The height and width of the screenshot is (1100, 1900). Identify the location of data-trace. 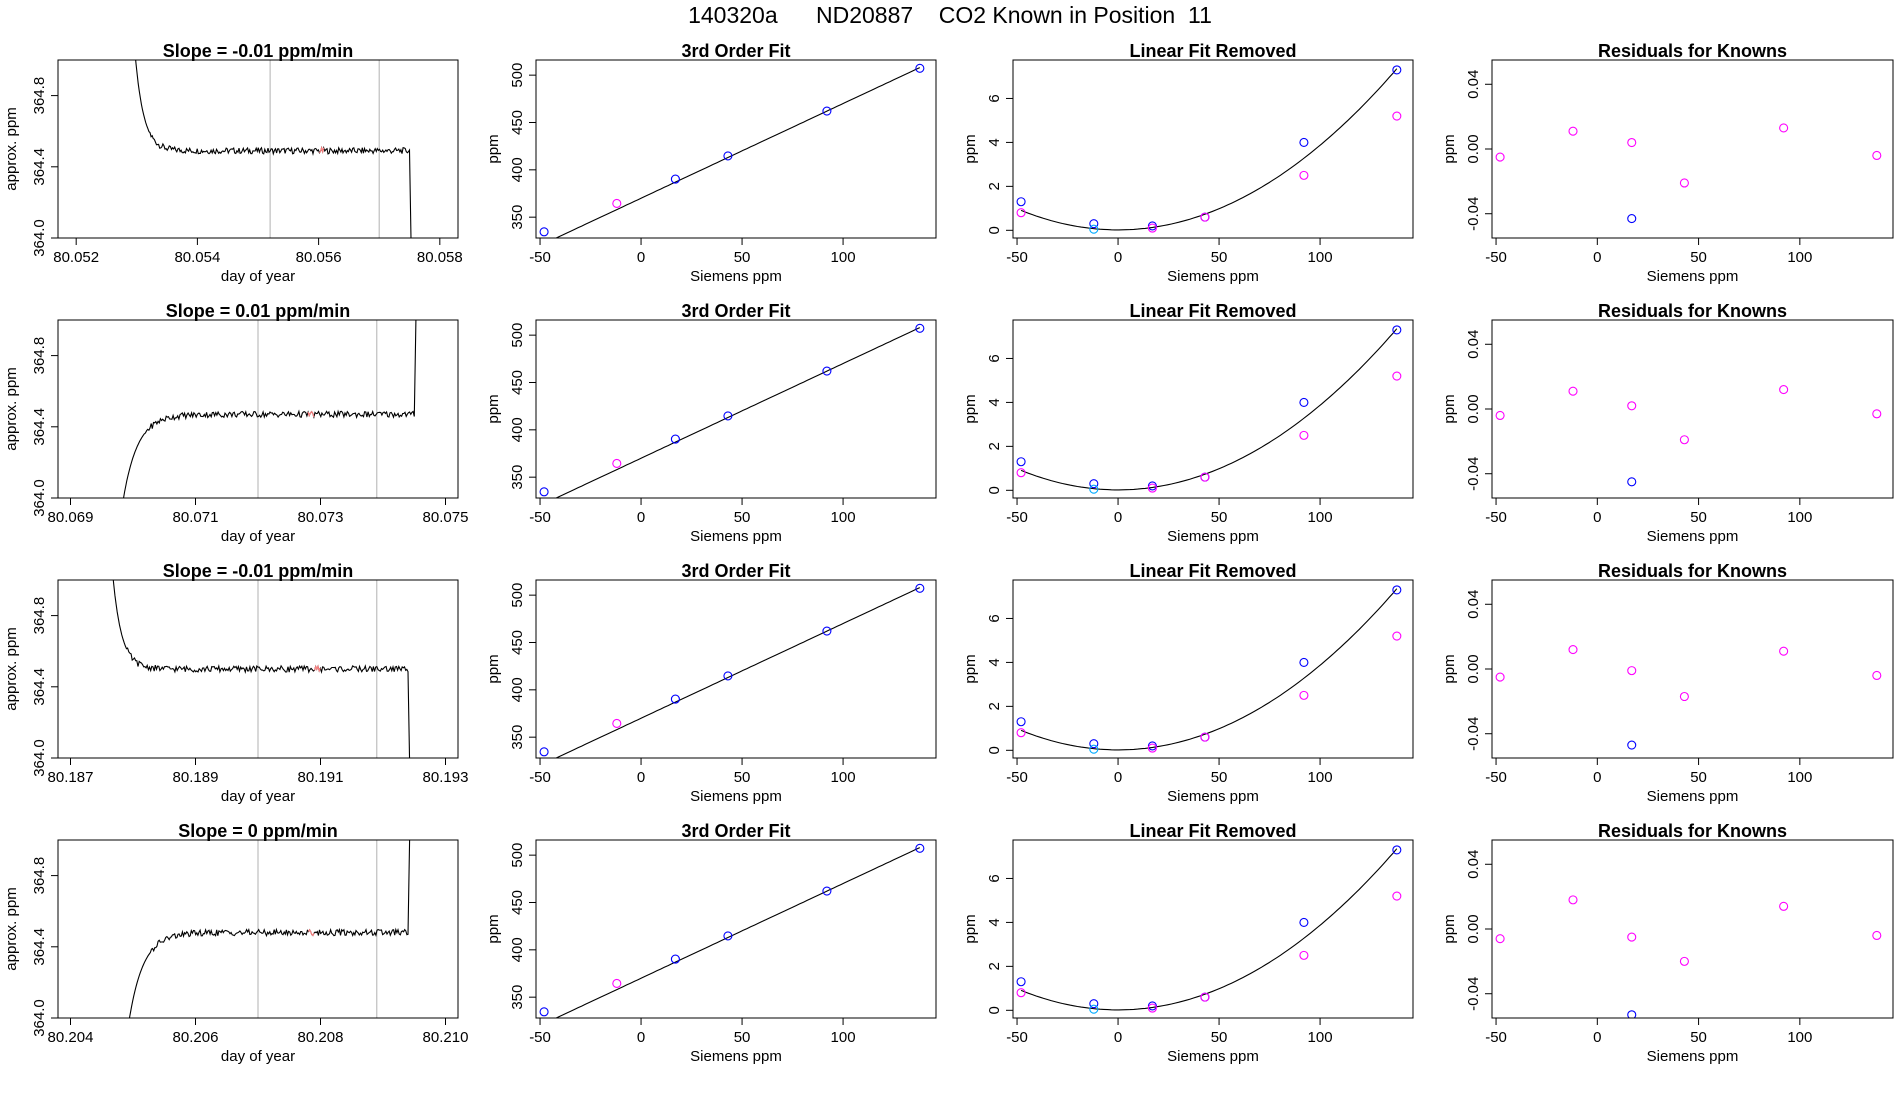
(269, 409).